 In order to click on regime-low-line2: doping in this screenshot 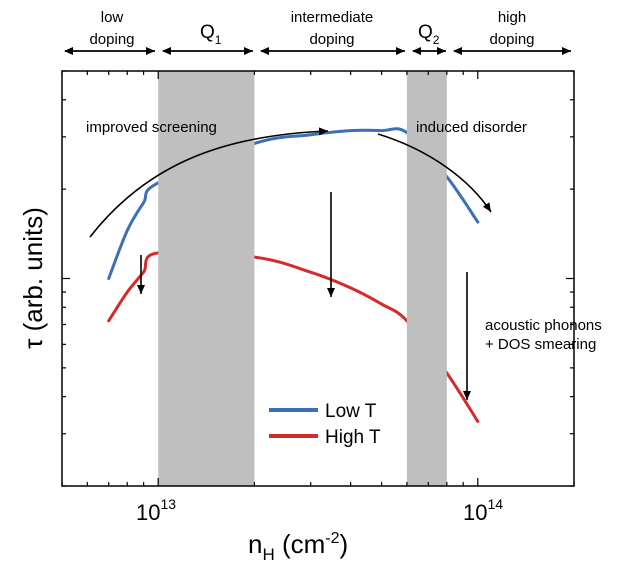, I will do `click(111, 39)`.